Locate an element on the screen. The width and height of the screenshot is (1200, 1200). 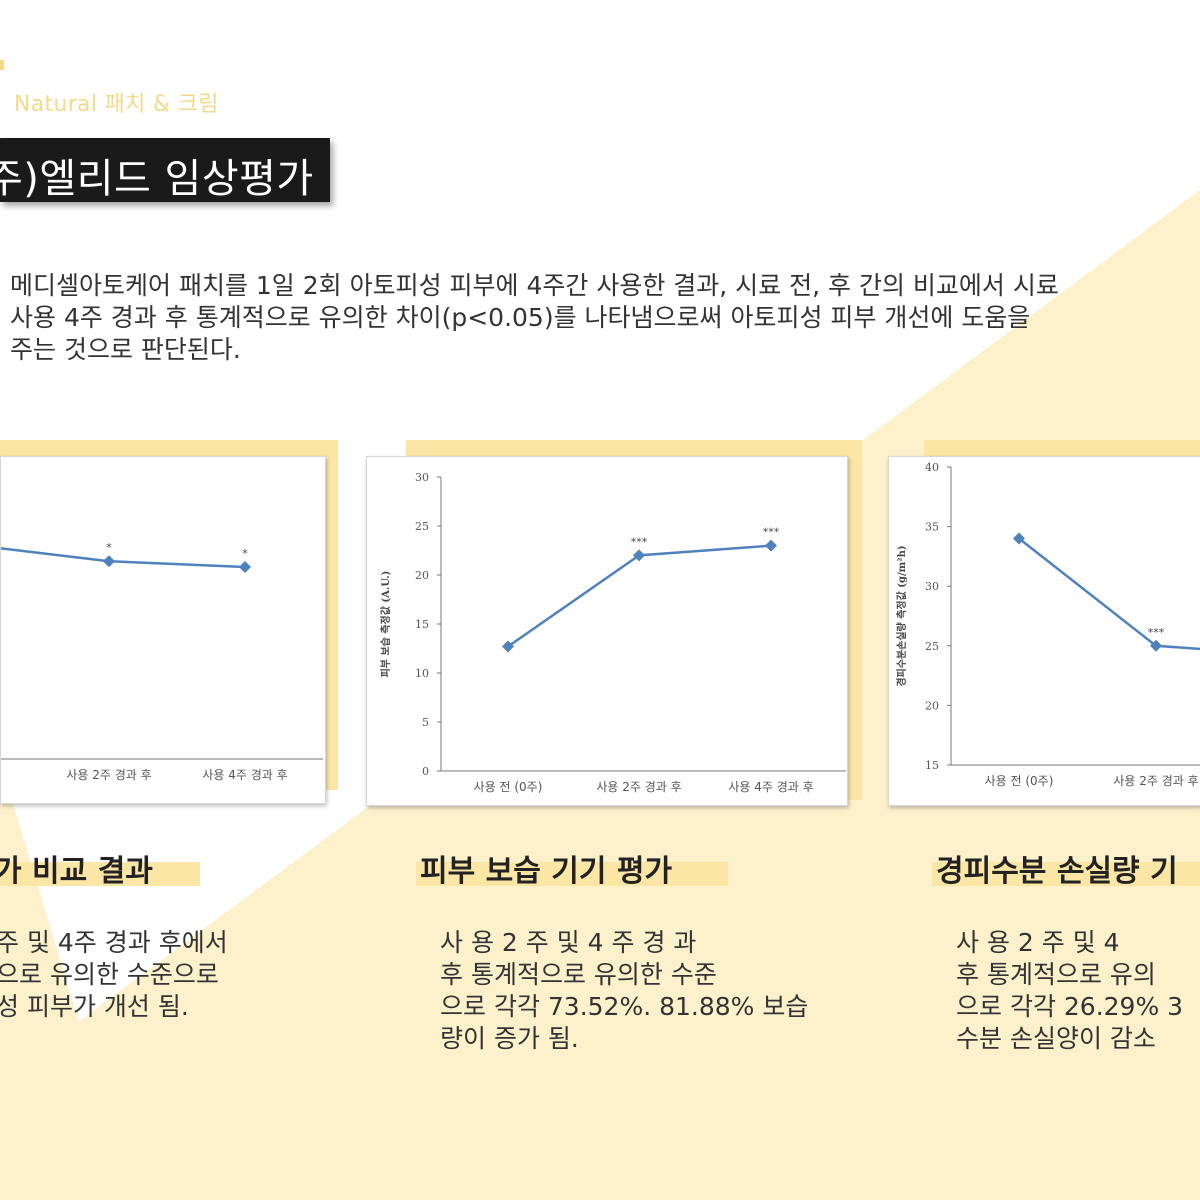
y-tick-label: 5 is located at coordinates (425, 722).